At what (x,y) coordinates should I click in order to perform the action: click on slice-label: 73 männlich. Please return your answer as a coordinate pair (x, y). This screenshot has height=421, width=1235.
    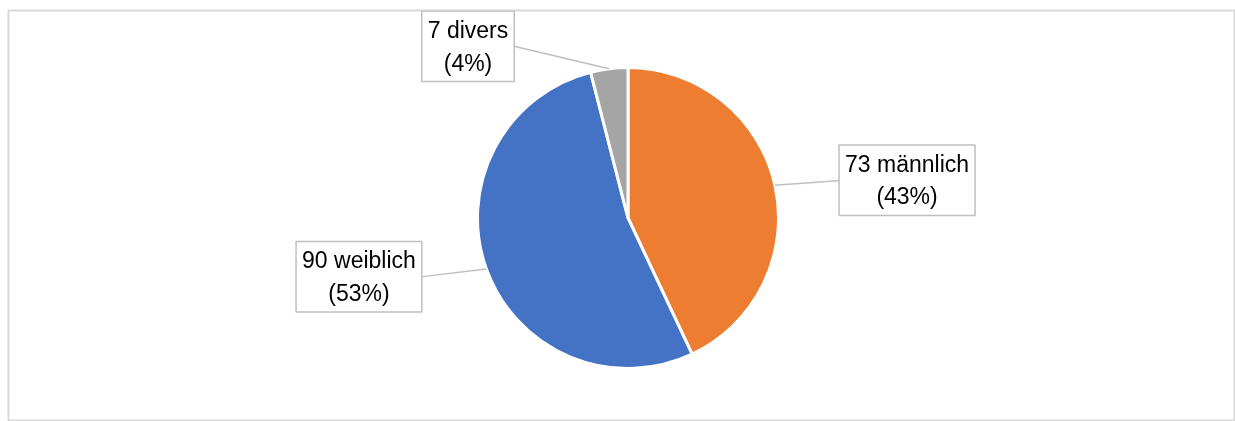
    Looking at the image, I should click on (907, 163).